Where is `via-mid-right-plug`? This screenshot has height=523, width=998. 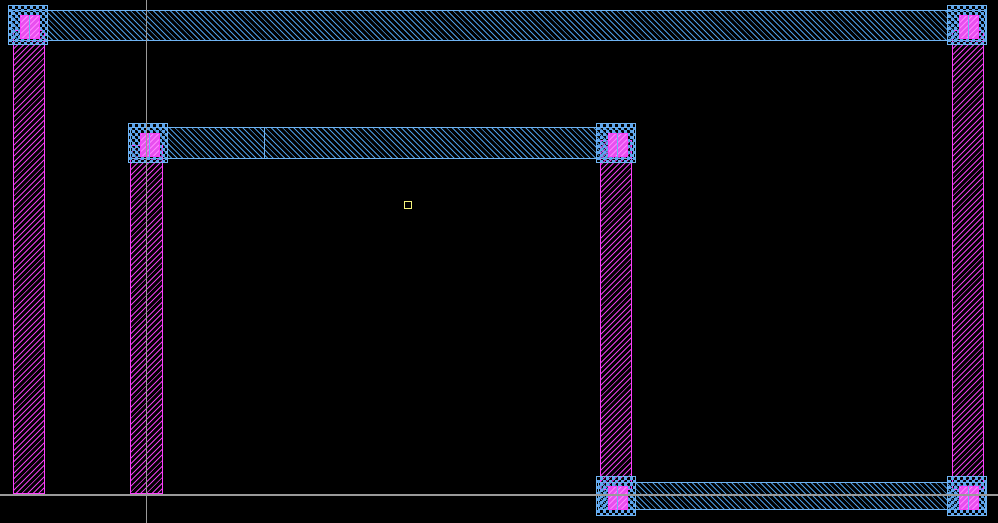
via-mid-right-plug is located at coordinates (618, 145).